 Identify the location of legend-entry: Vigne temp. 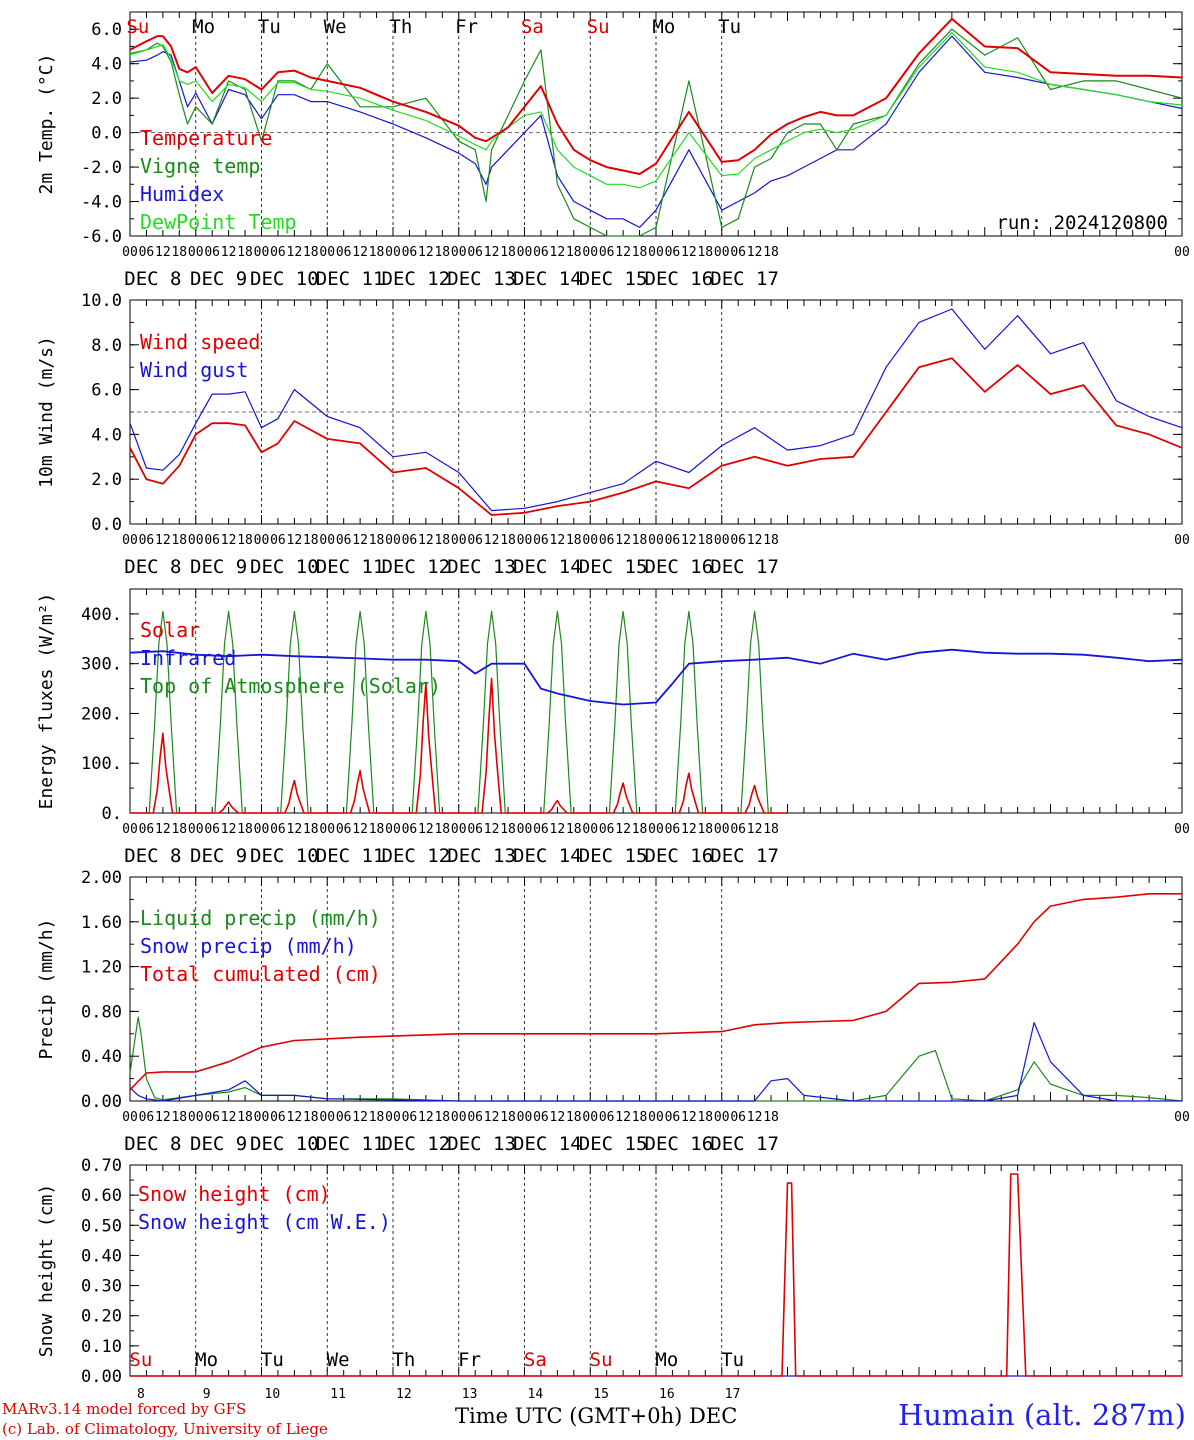
(200, 166).